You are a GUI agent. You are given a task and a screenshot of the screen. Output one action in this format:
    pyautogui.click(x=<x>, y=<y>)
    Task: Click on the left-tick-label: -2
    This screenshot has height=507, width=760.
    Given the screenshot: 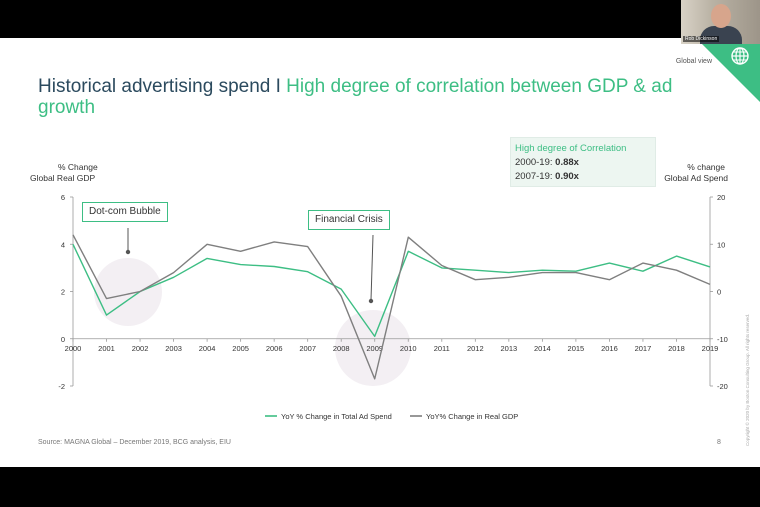 What is the action you would take?
    pyautogui.click(x=61, y=386)
    